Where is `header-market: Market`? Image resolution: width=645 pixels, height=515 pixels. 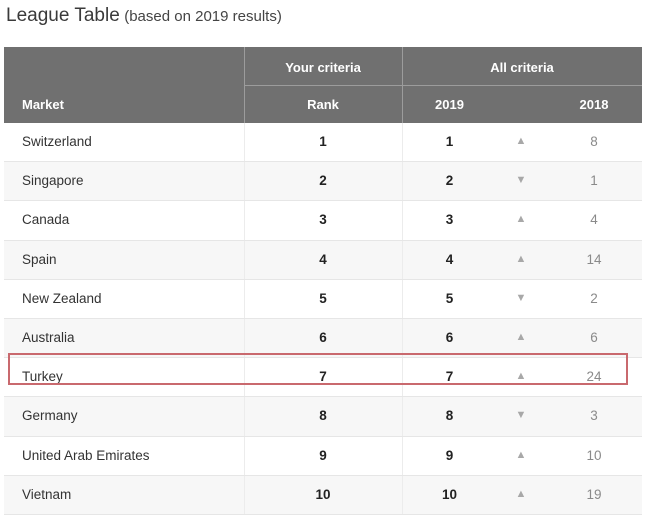
header-market: Market is located at coordinates (43, 104).